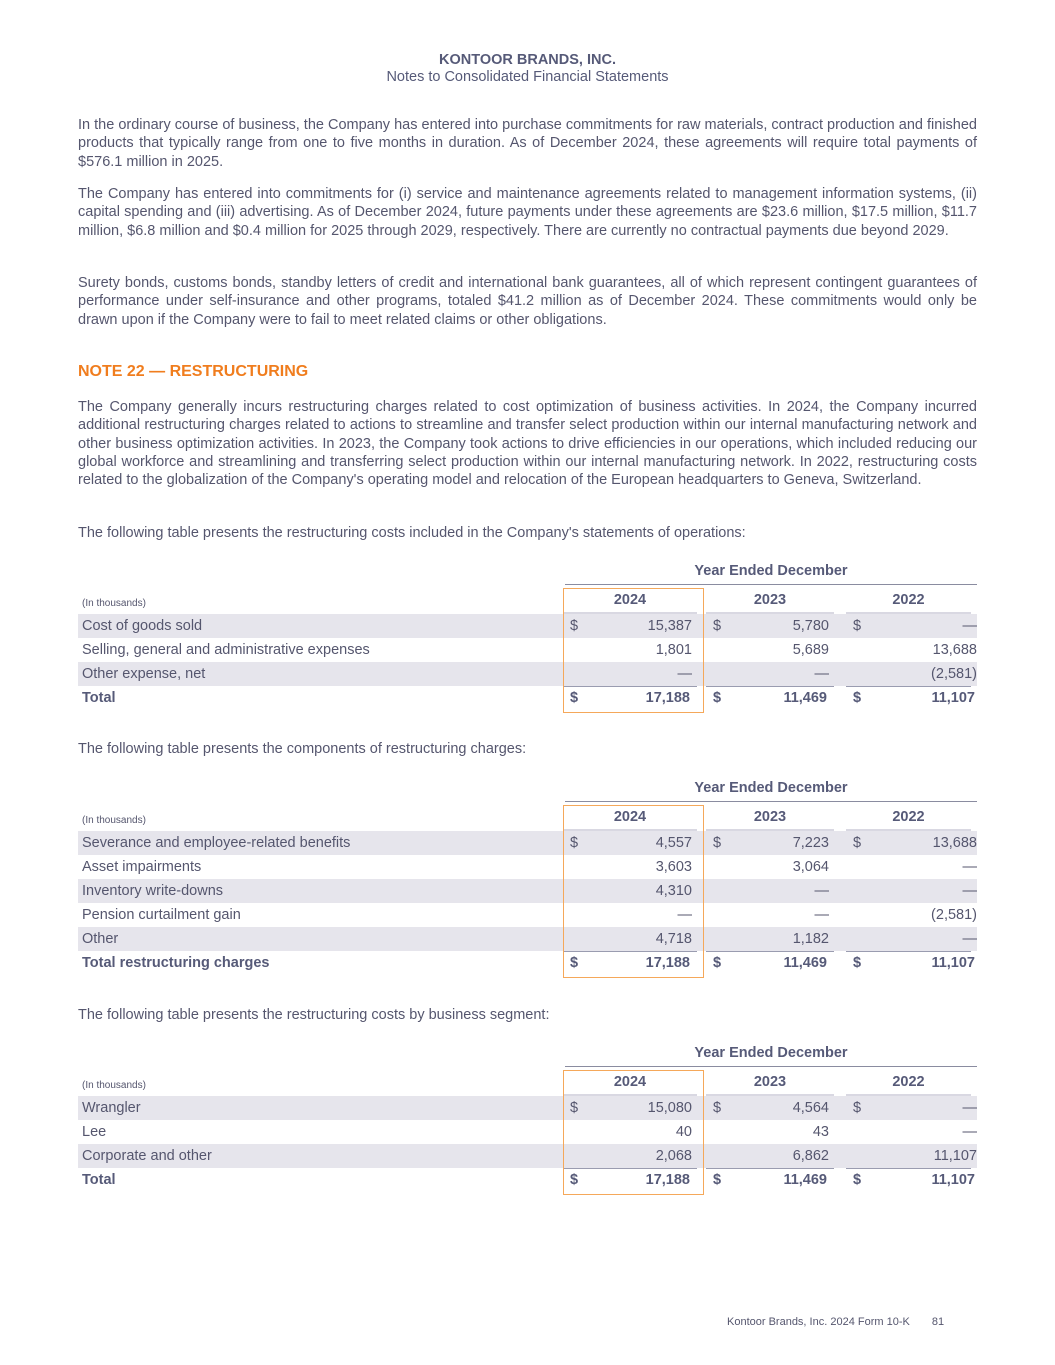  I want to click on cell-value-2024: 15,387, so click(669, 626).